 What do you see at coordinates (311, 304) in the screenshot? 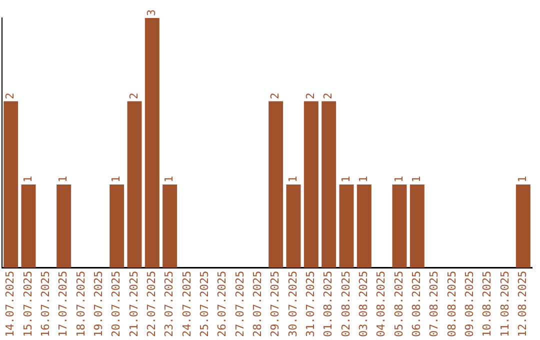
I see `x-tick-label: 31.07.2025` at bounding box center [311, 304].